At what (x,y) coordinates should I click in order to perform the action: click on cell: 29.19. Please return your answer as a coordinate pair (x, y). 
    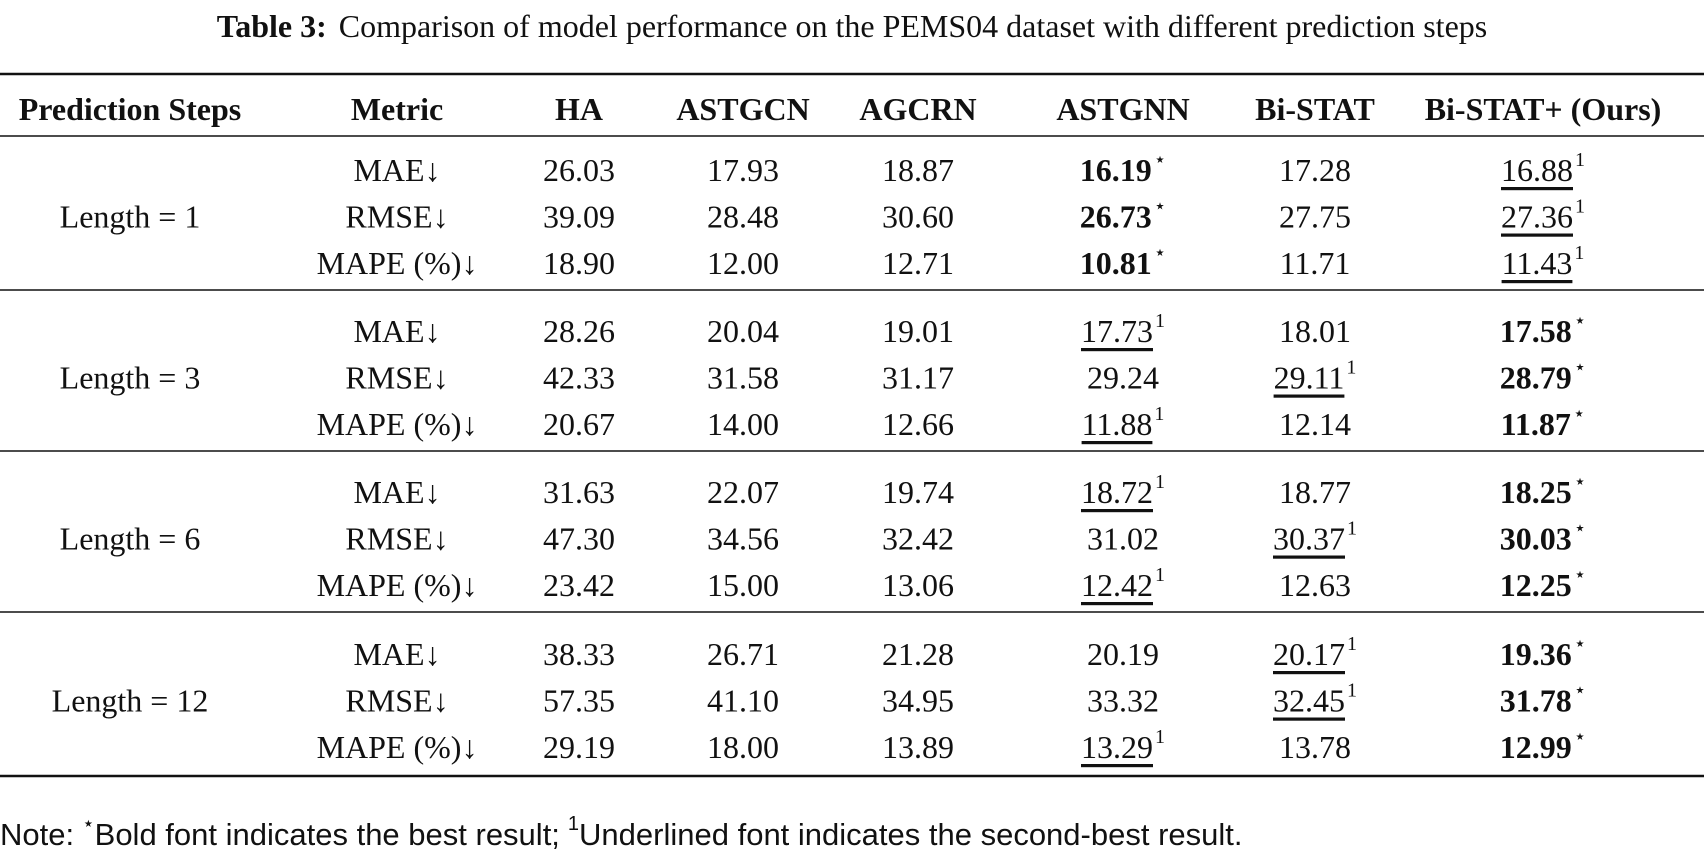
    Looking at the image, I should click on (579, 747).